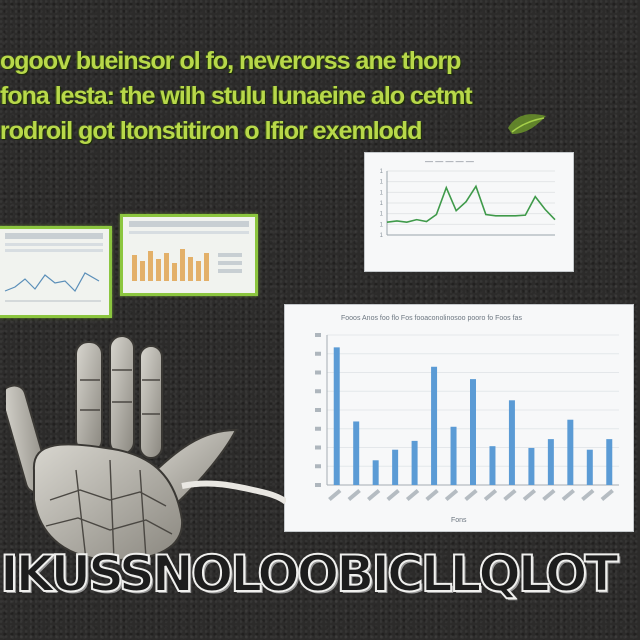 The image size is (640, 640). I want to click on thumbnail-1-chart, so click(52, 287).